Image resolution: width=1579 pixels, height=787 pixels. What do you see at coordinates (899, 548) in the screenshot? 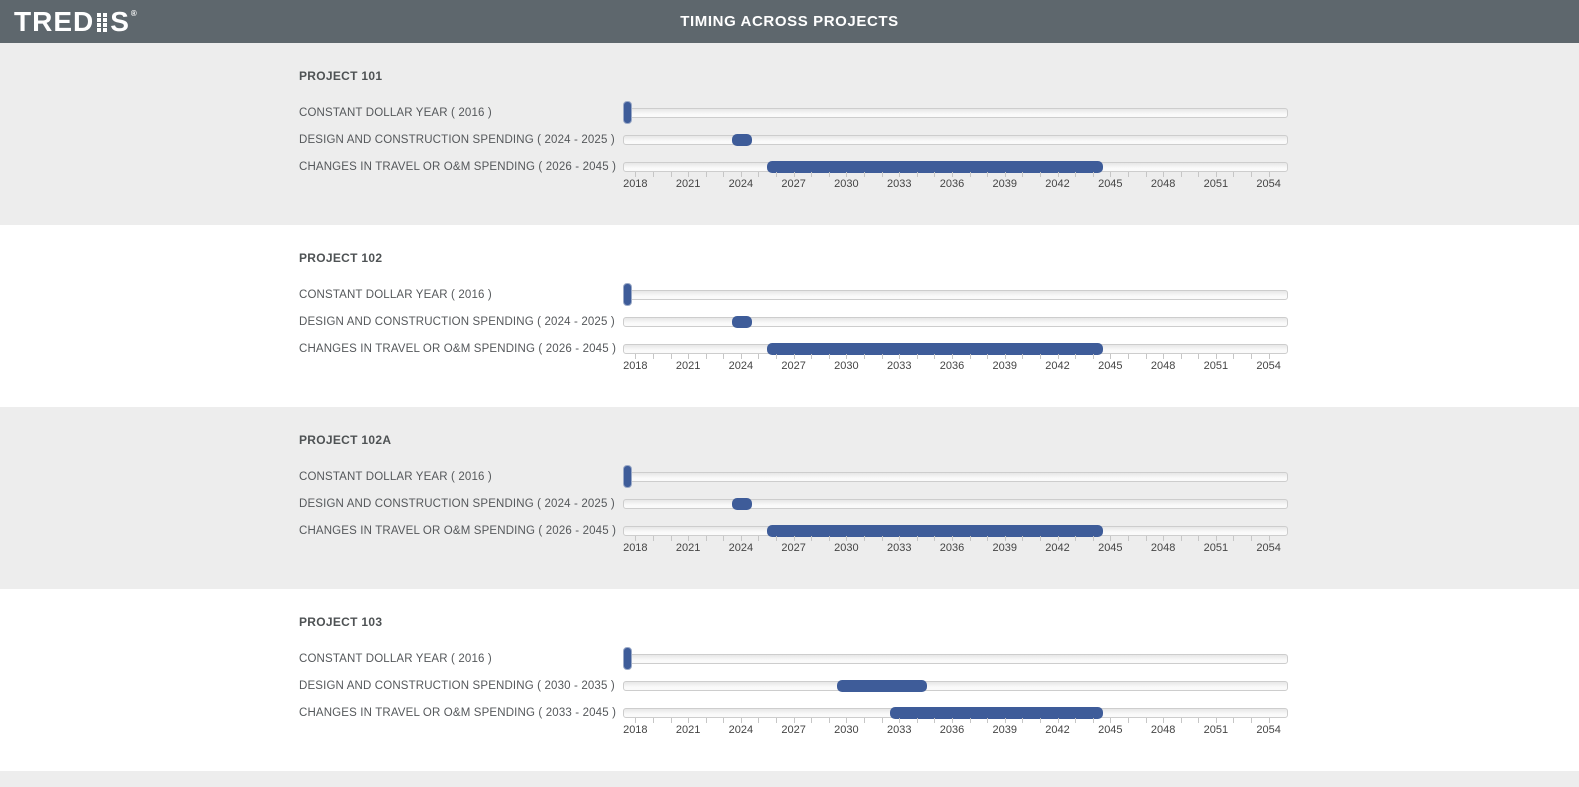
I see `axis-tick-label: 2033` at bounding box center [899, 548].